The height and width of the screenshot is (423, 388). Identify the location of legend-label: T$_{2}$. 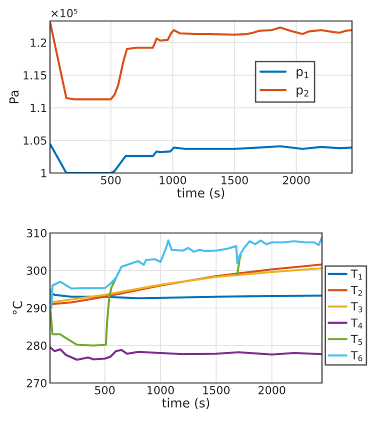
(356, 291).